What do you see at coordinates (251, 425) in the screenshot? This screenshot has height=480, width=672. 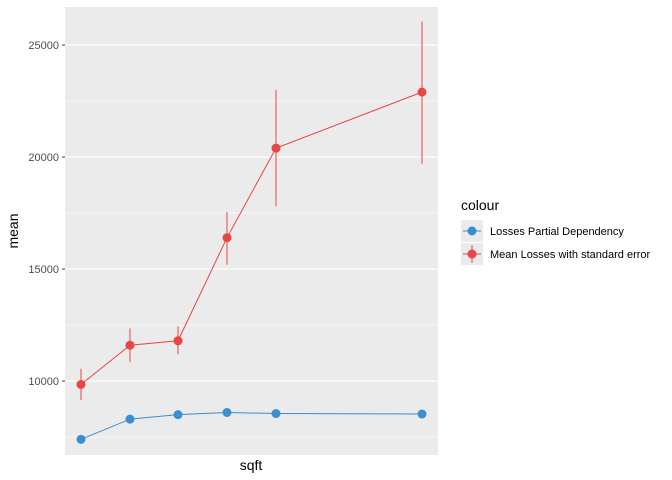 I see `series-line-losses-partial-dependency` at bounding box center [251, 425].